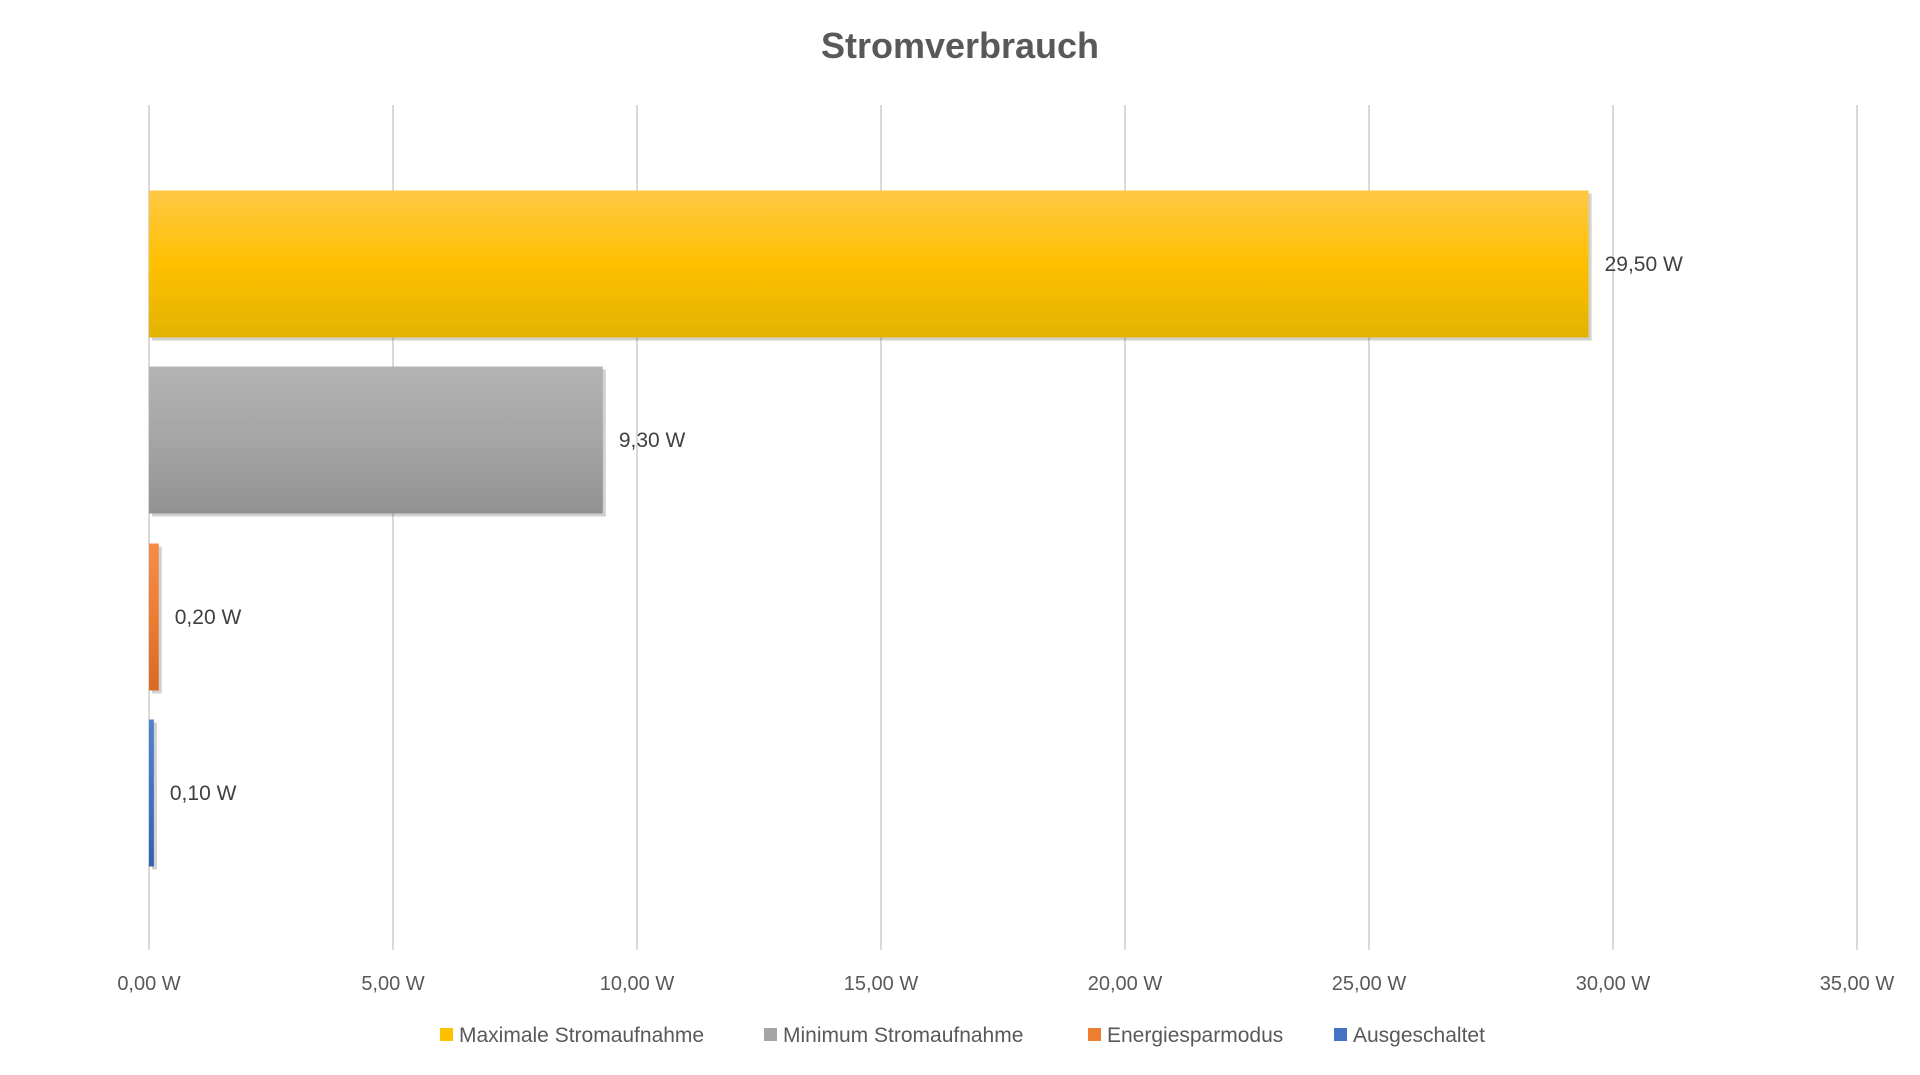 The image size is (1920, 1075). What do you see at coordinates (1195, 1035) in the screenshot?
I see `legend-label: Energiesparmodus` at bounding box center [1195, 1035].